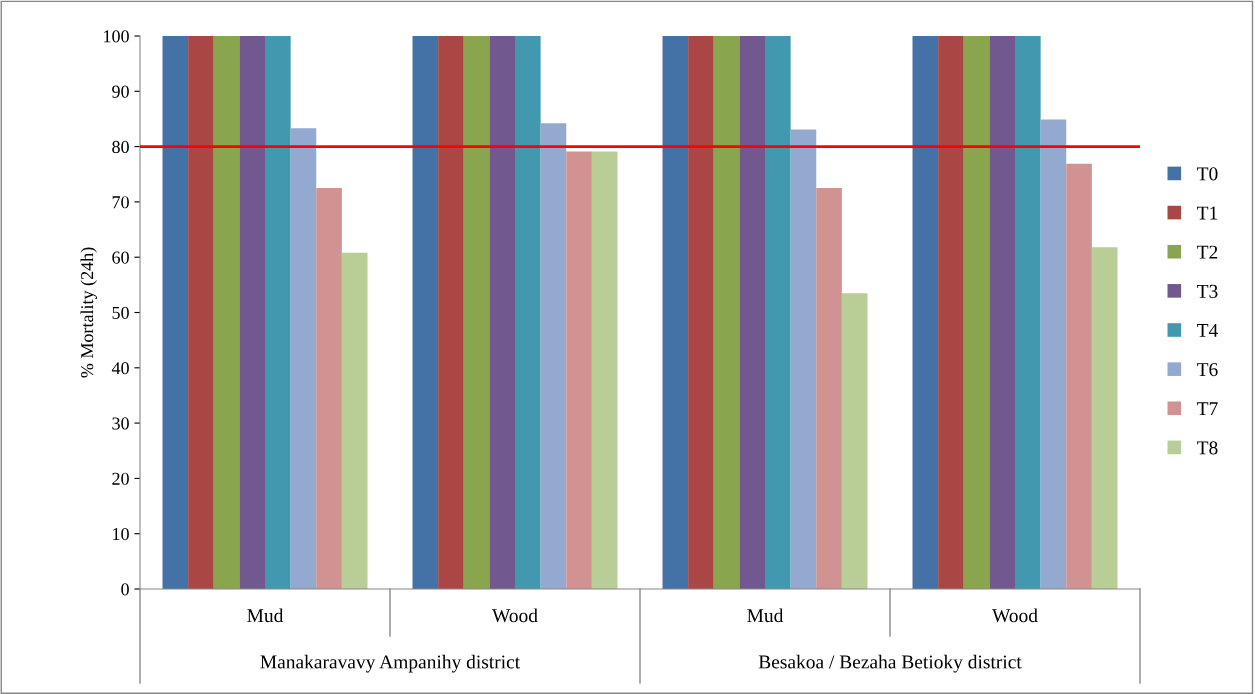 The image size is (1255, 694). What do you see at coordinates (890, 663) in the screenshot?
I see `text: Besakoa / Bezaha Betioky district` at bounding box center [890, 663].